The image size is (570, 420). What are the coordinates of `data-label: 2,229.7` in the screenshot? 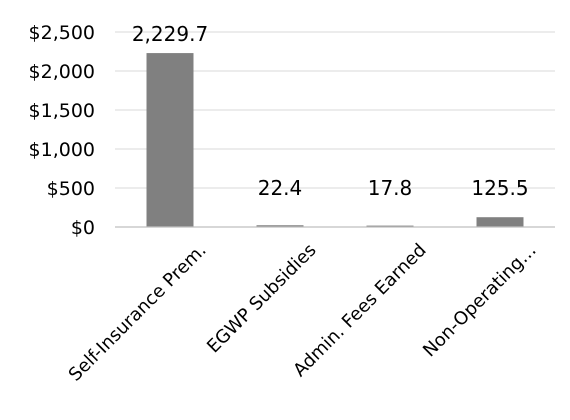 It's located at (170, 34).